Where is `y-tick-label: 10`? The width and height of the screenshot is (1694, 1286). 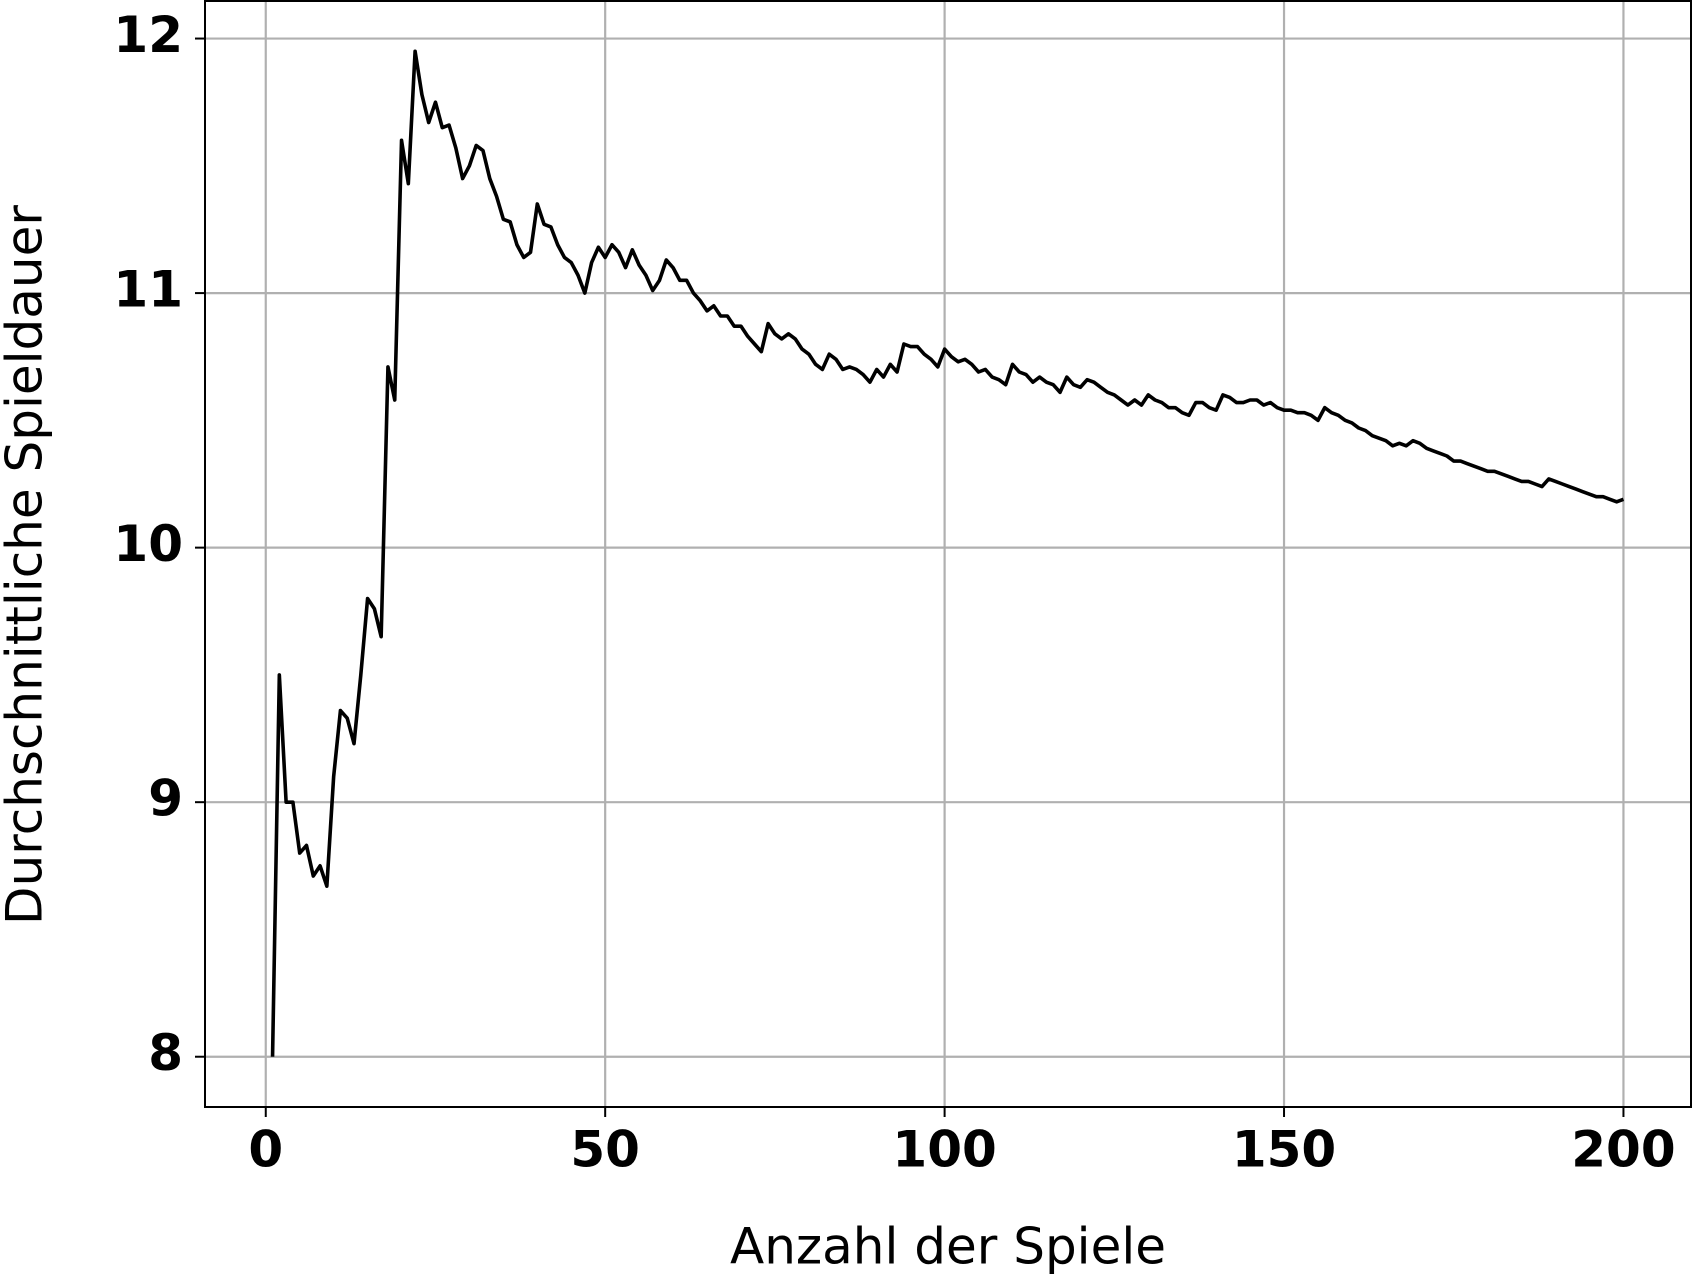
y-tick-label: 10 is located at coordinates (148, 544).